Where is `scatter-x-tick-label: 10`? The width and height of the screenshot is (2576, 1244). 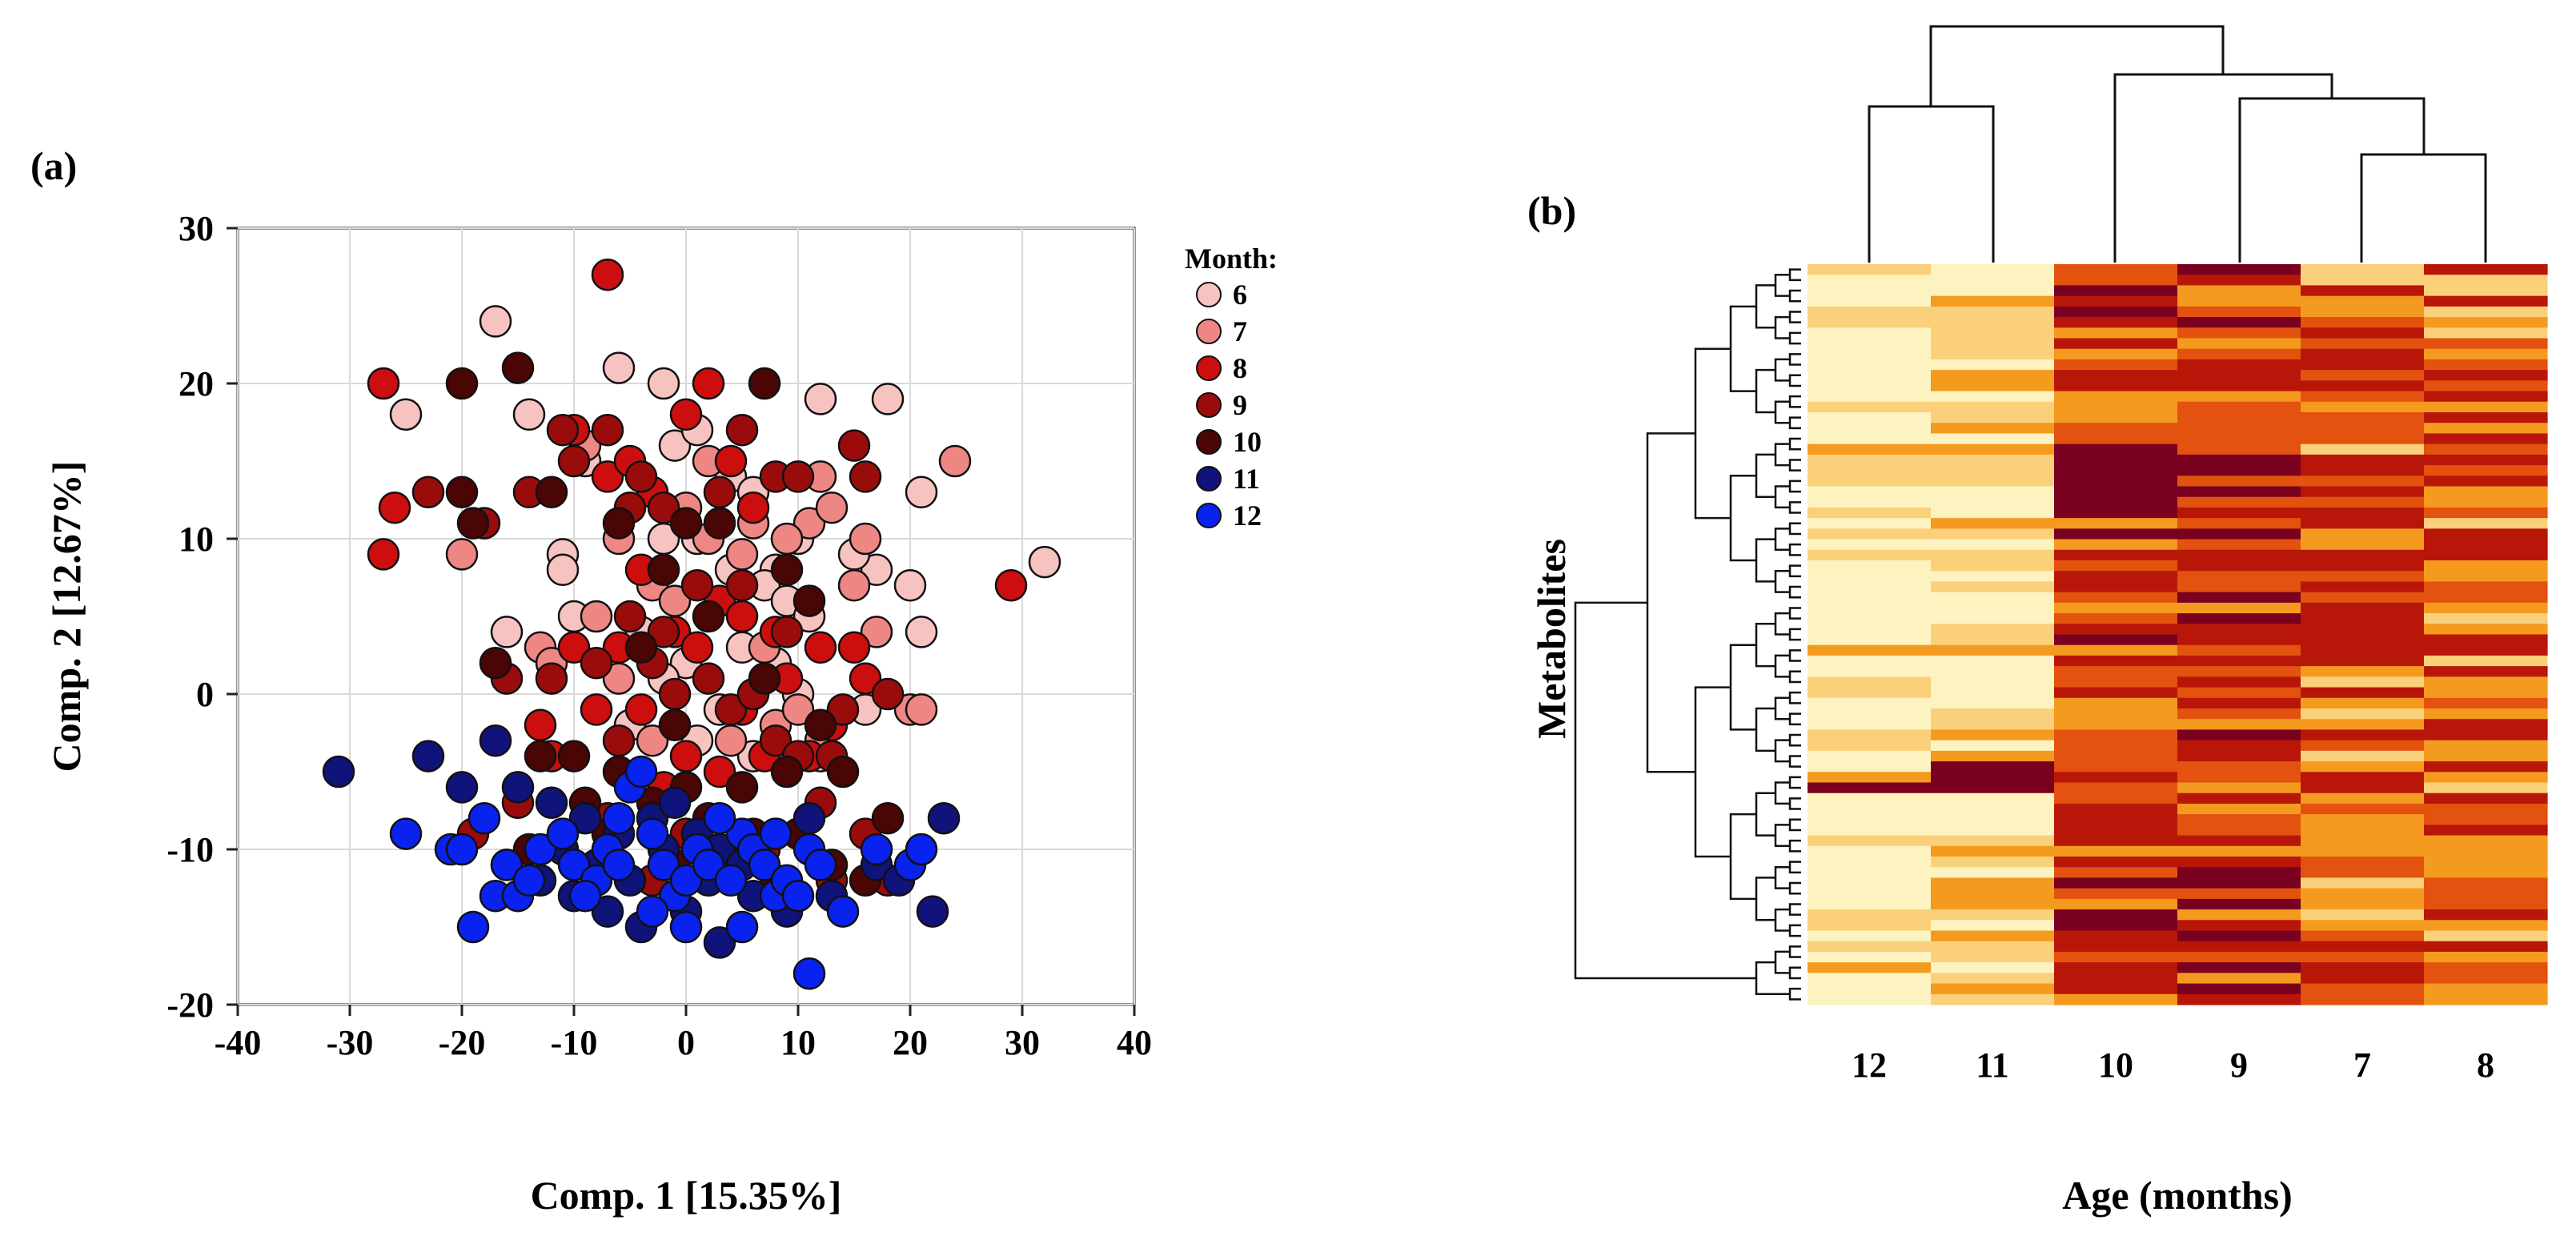 scatter-x-tick-label: 10 is located at coordinates (798, 1043).